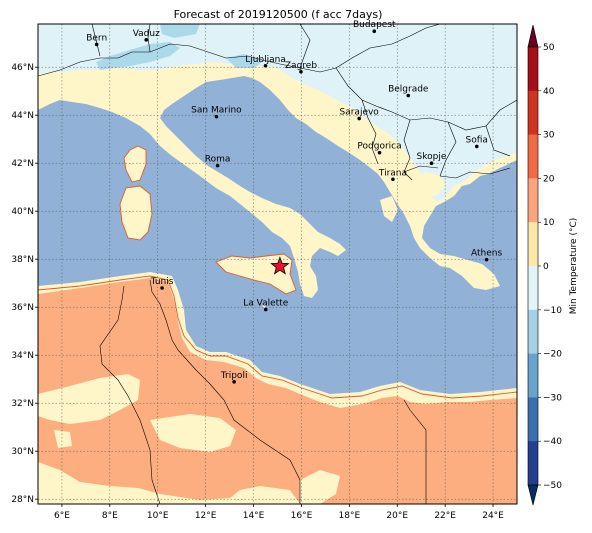 The height and width of the screenshot is (533, 592). What do you see at coordinates (22, 452) in the screenshot?
I see `lat-tick-label: 30°N` at bounding box center [22, 452].